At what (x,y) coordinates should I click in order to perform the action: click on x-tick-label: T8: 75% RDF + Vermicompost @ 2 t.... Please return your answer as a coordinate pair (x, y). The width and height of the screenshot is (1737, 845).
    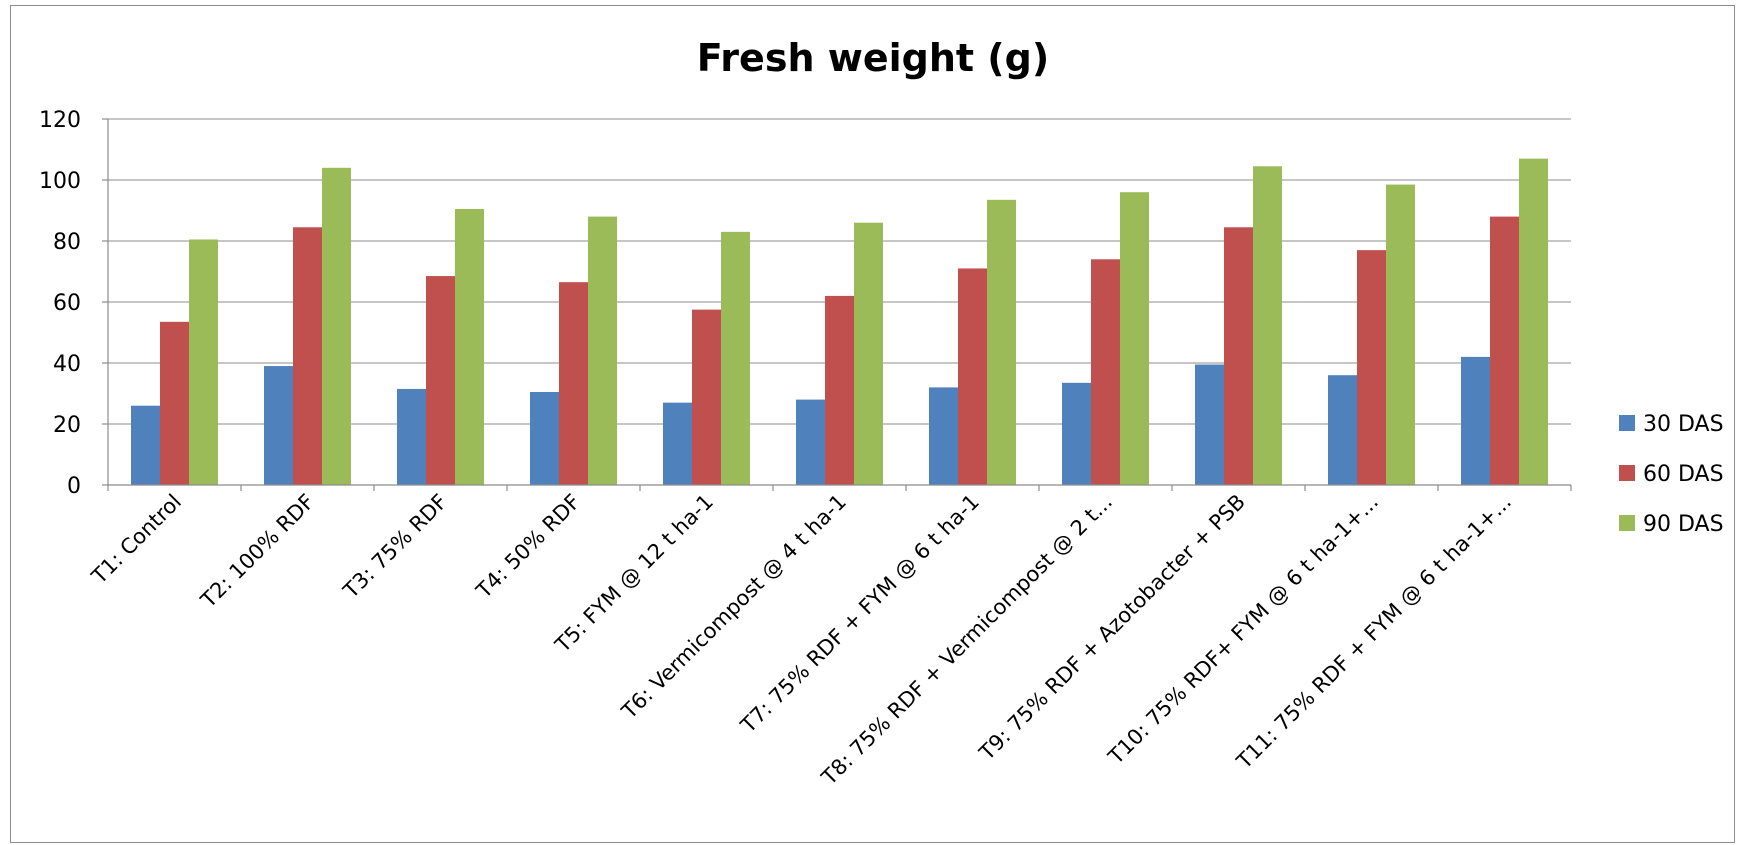
    Looking at the image, I should click on (966, 640).